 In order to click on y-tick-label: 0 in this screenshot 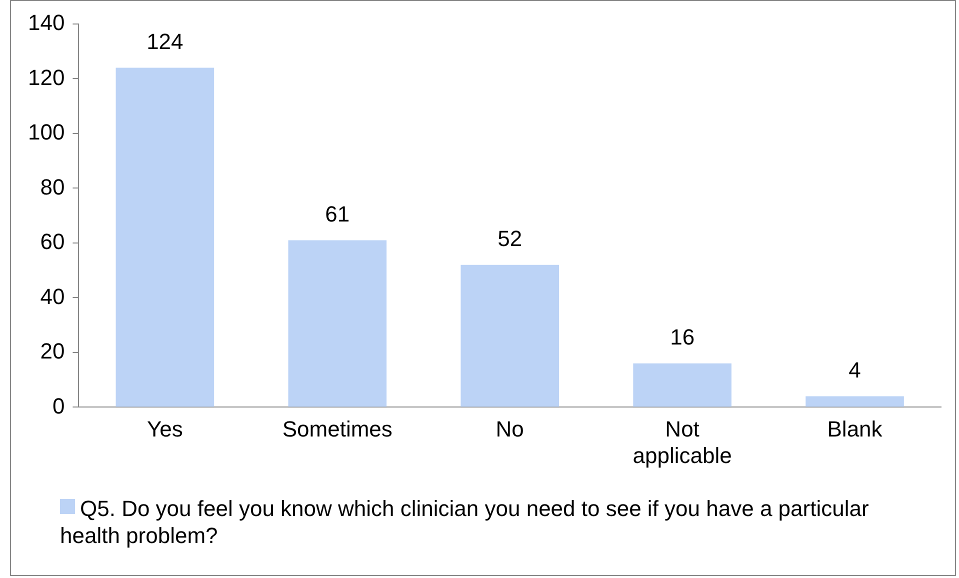, I will do `click(58, 405)`.